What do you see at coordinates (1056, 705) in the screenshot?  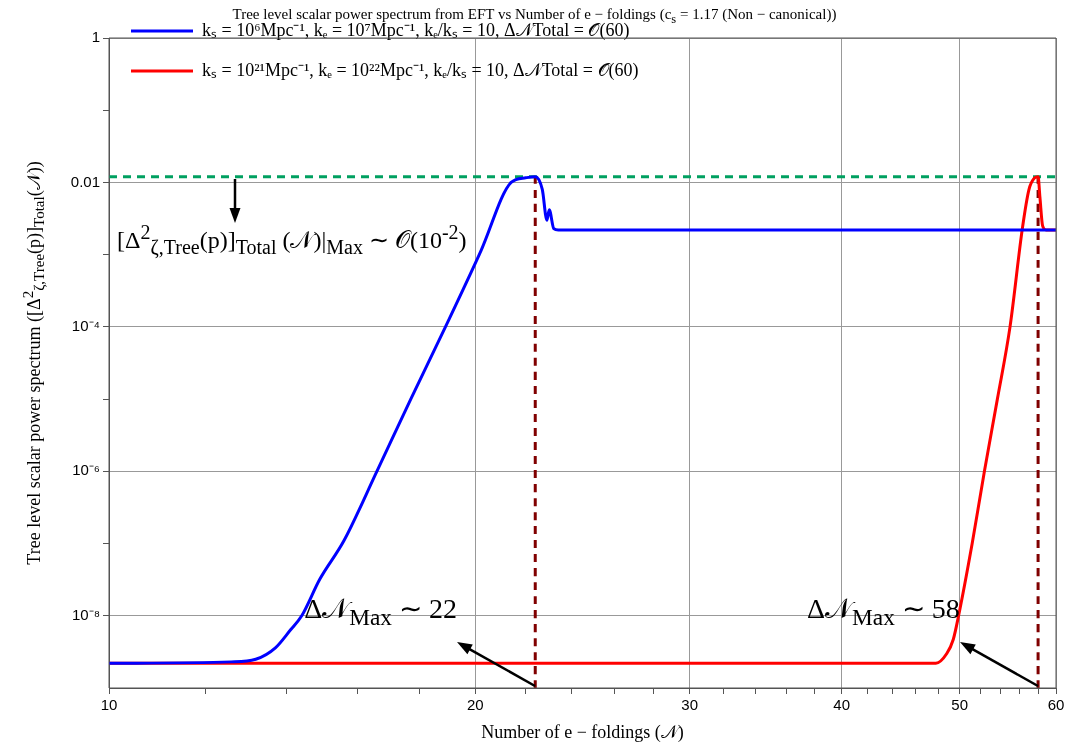 I see `x-tick-label: 60` at bounding box center [1056, 705].